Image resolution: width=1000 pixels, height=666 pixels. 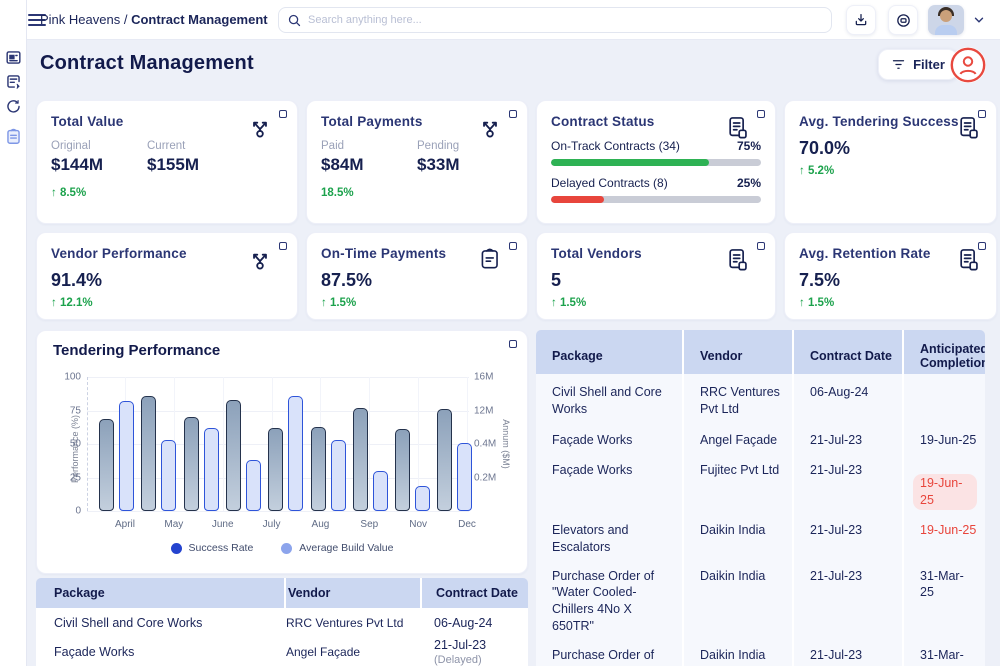 What do you see at coordinates (979, 20) in the screenshot?
I see `chevron-down-icon` at bounding box center [979, 20].